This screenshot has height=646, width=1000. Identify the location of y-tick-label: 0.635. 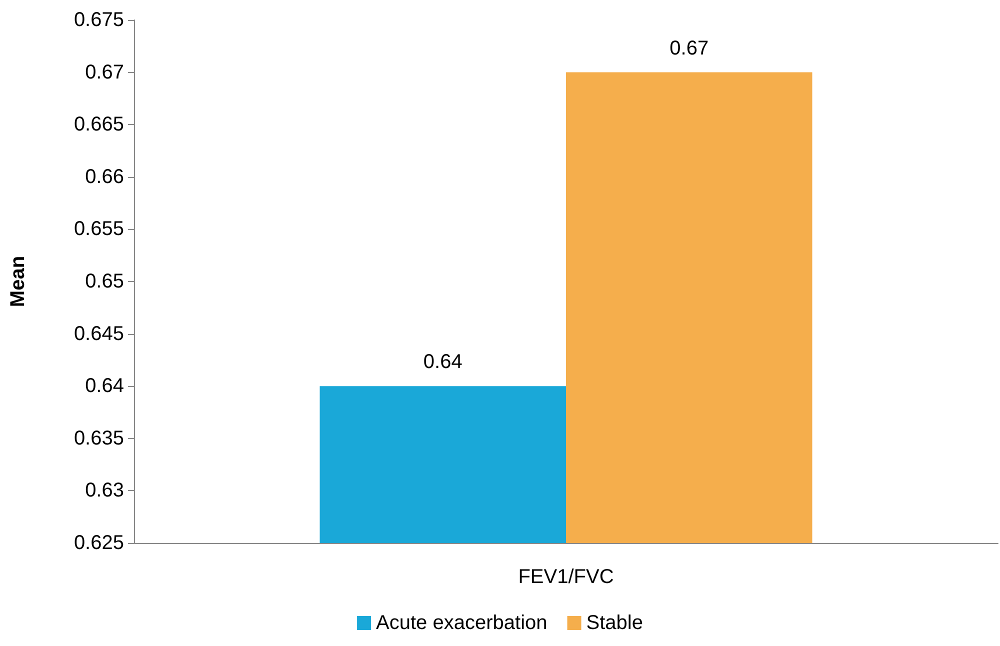
(99, 438).